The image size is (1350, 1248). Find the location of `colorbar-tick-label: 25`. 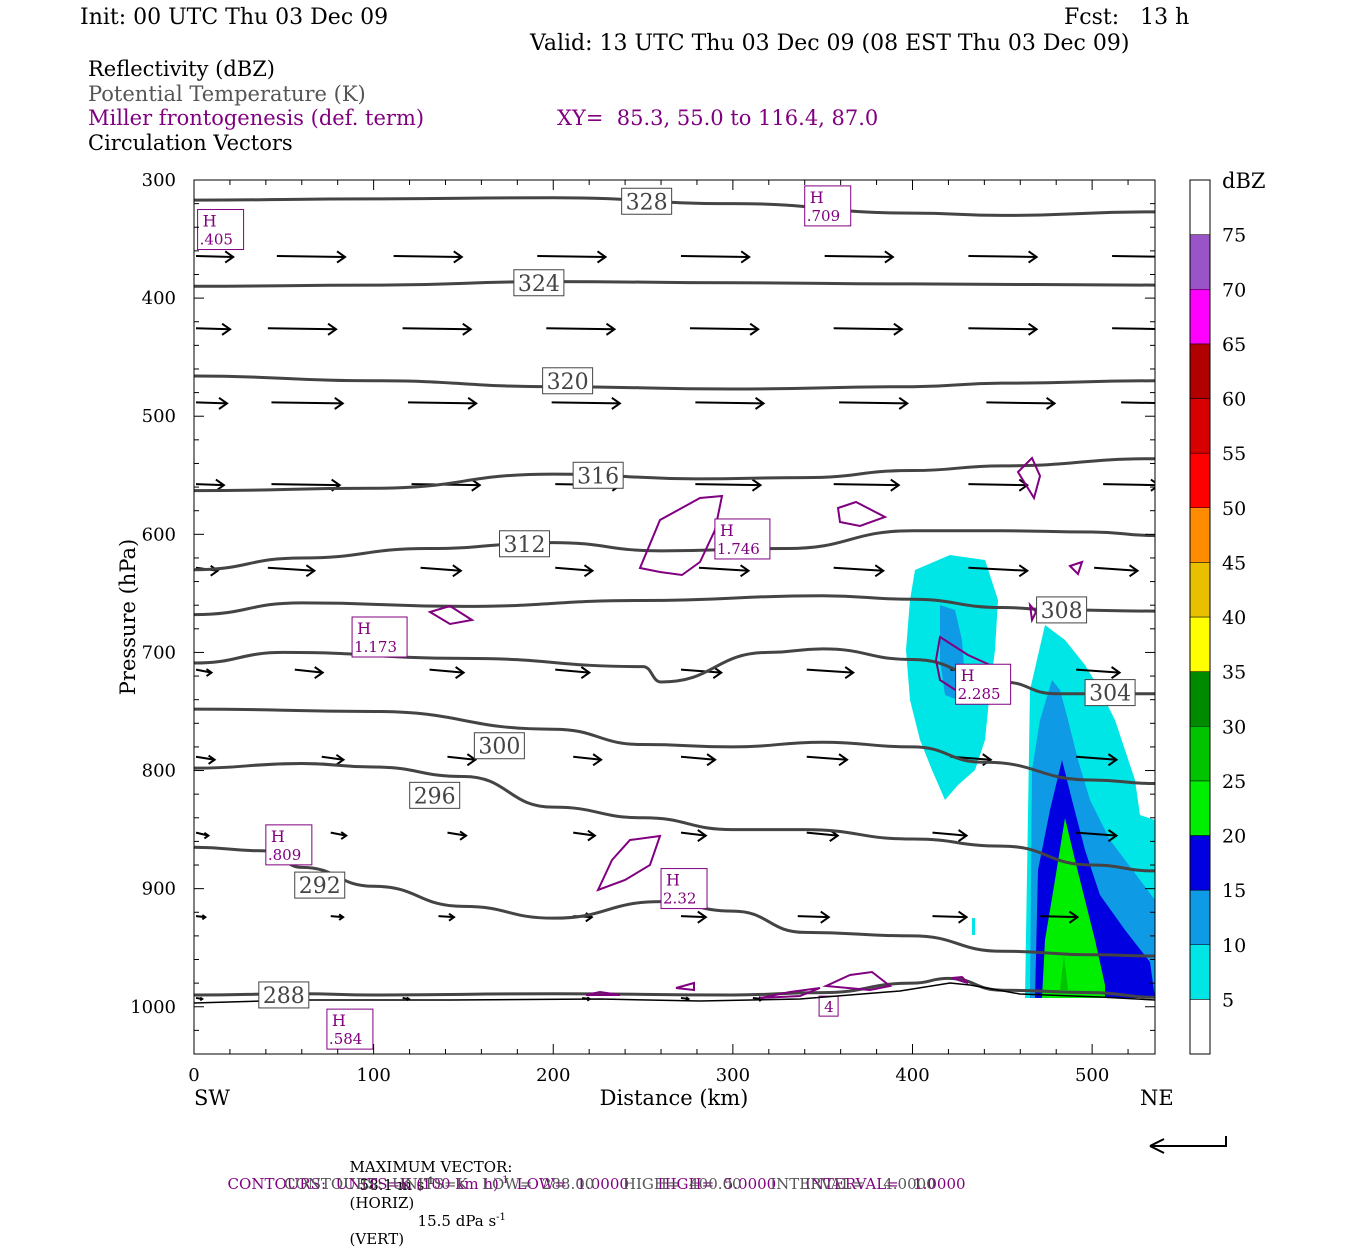

colorbar-tick-label: 25 is located at coordinates (1234, 782).